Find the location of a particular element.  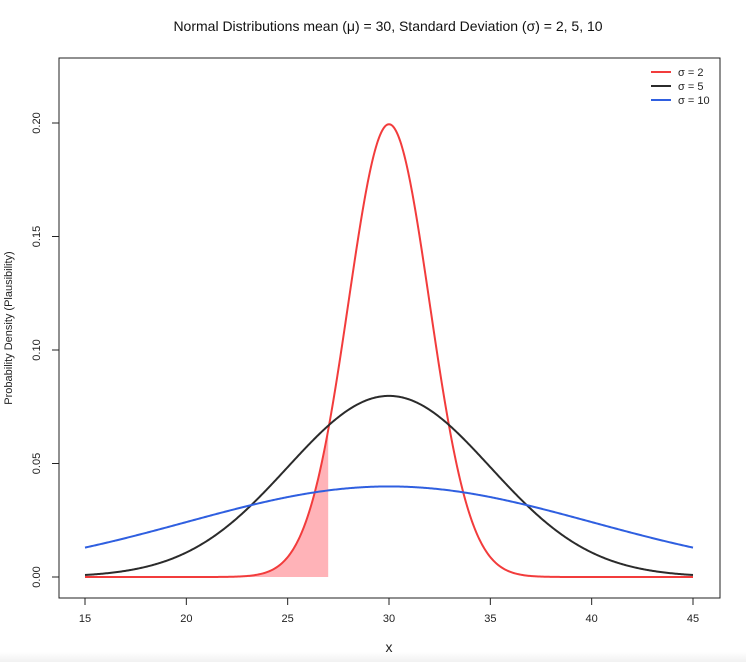

y-tick-label: 0.10 is located at coordinates (37, 349).